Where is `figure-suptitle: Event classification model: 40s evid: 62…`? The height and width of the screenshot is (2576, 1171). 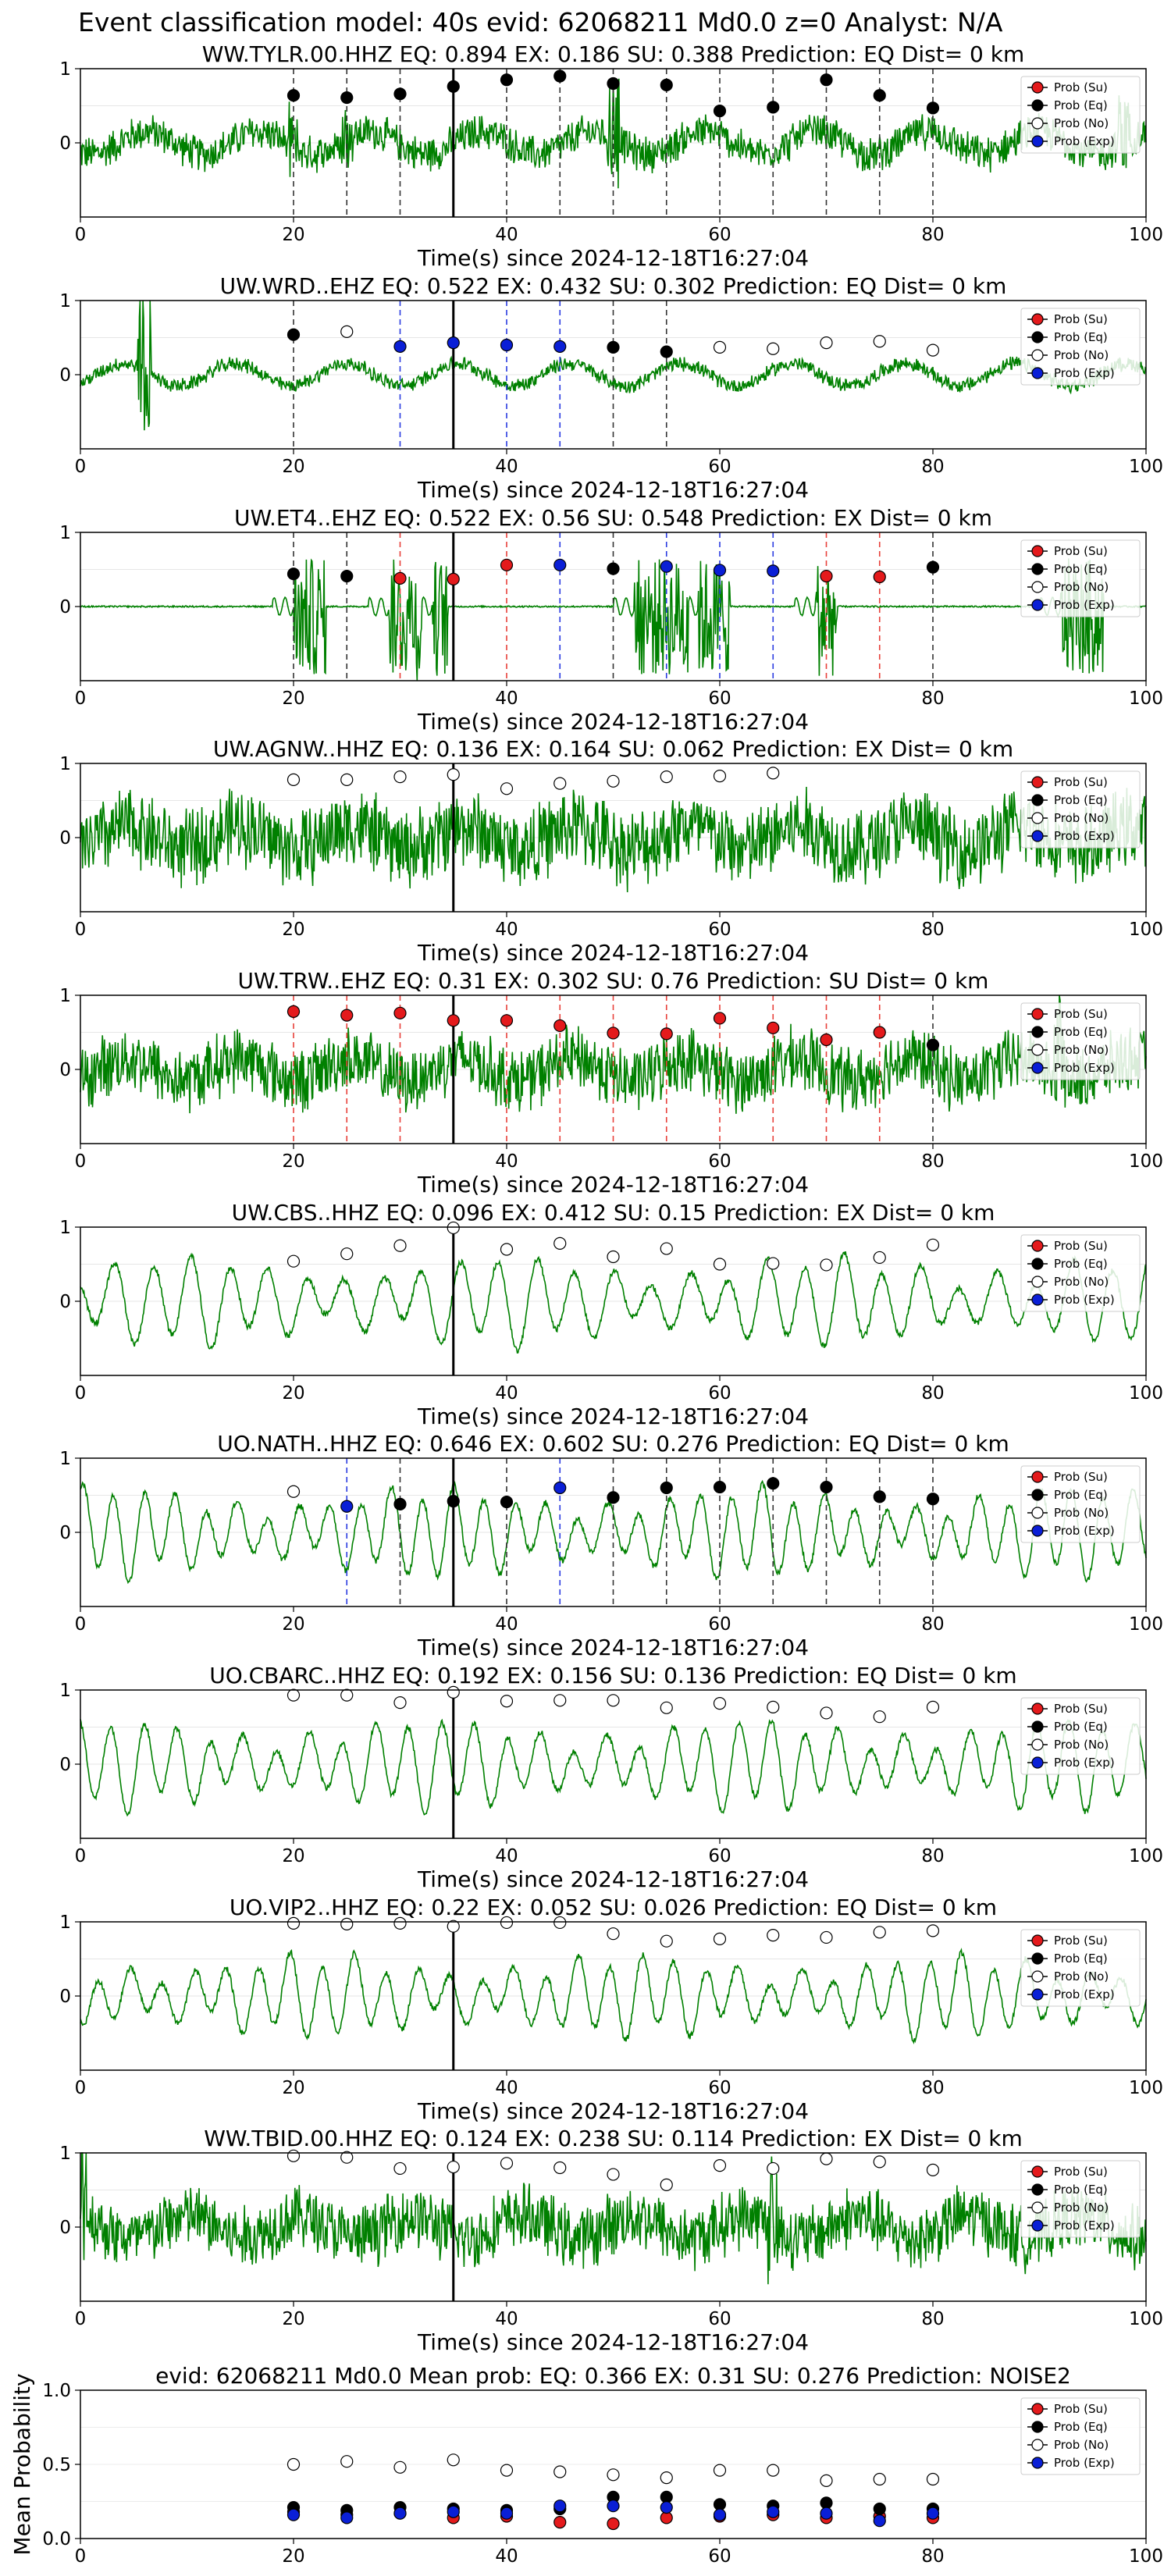 figure-suptitle: Event classification model: 40s evid: 62… is located at coordinates (540, 22).